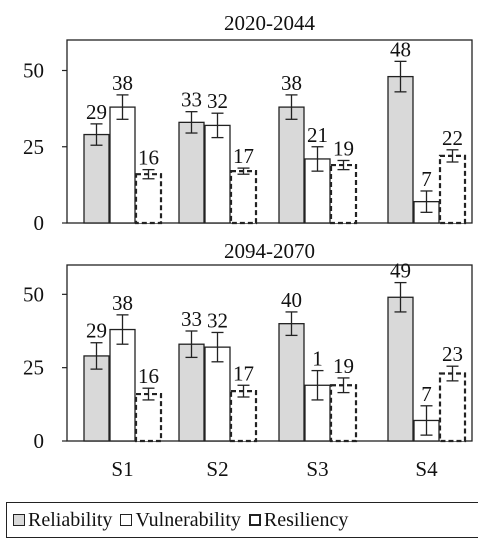 This screenshot has width=478, height=541. What do you see at coordinates (452, 354) in the screenshot?
I see `data-label-resiliency-s4: 23` at bounding box center [452, 354].